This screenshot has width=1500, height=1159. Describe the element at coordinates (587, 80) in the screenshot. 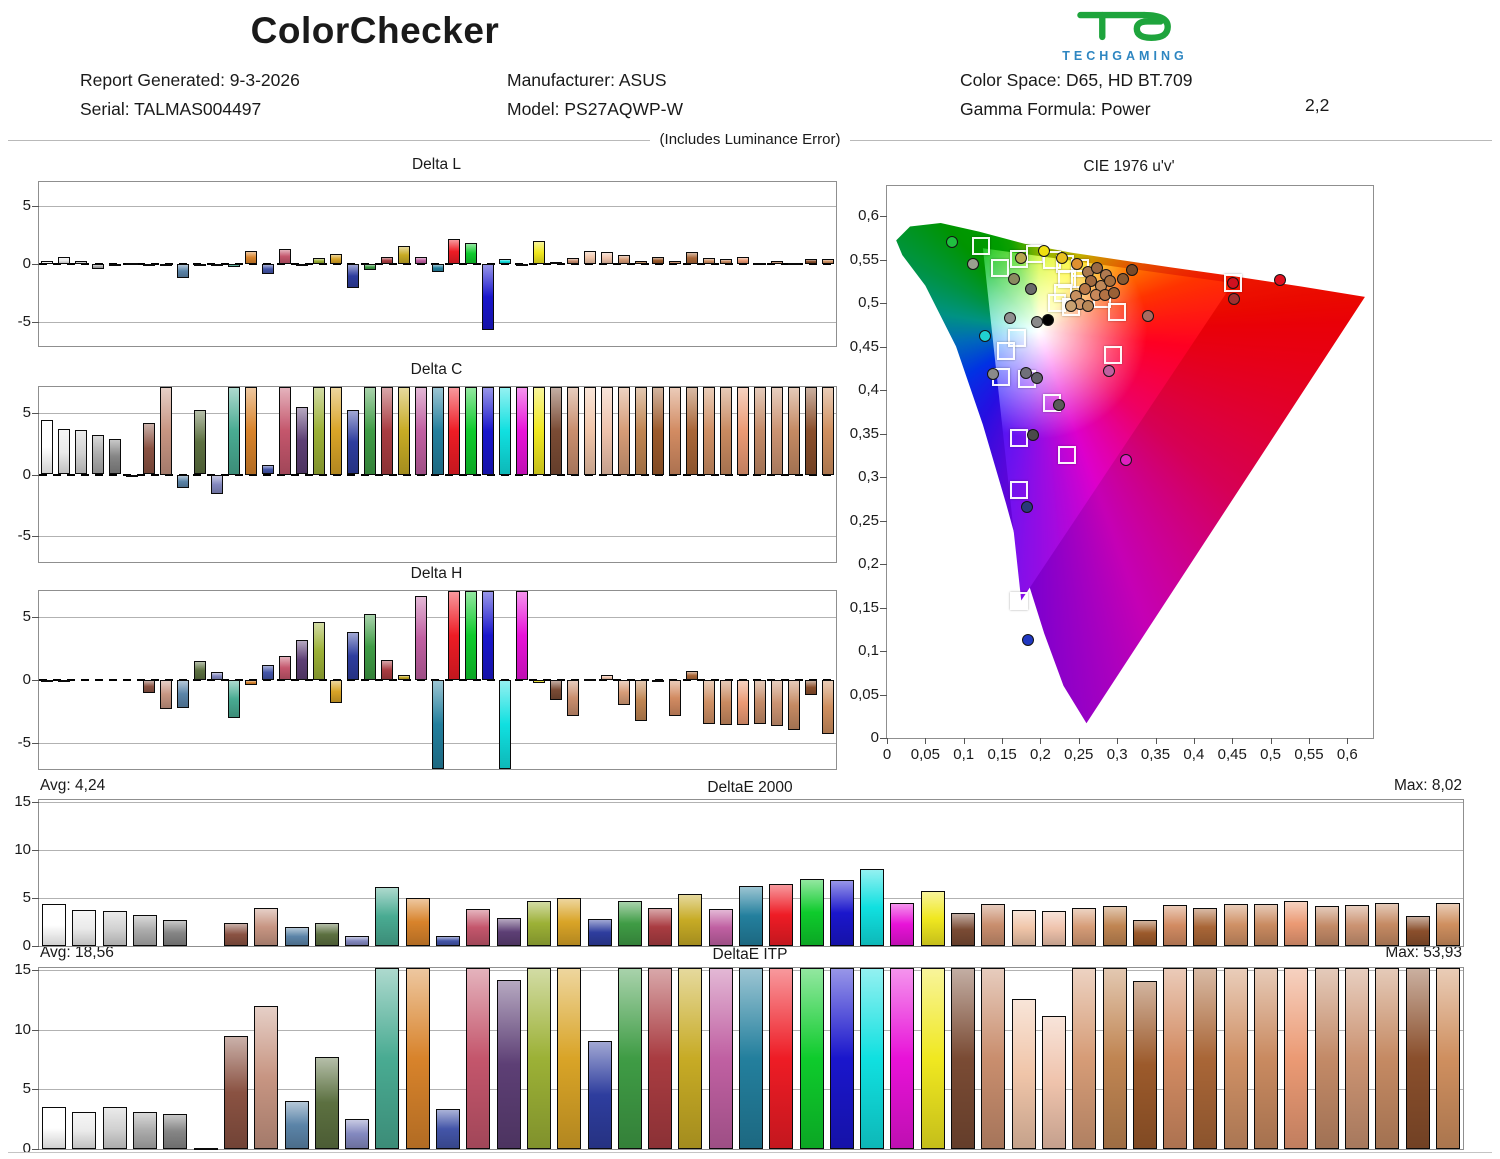

I see `manufacturer: Manufacturer: ASUS` at that location.